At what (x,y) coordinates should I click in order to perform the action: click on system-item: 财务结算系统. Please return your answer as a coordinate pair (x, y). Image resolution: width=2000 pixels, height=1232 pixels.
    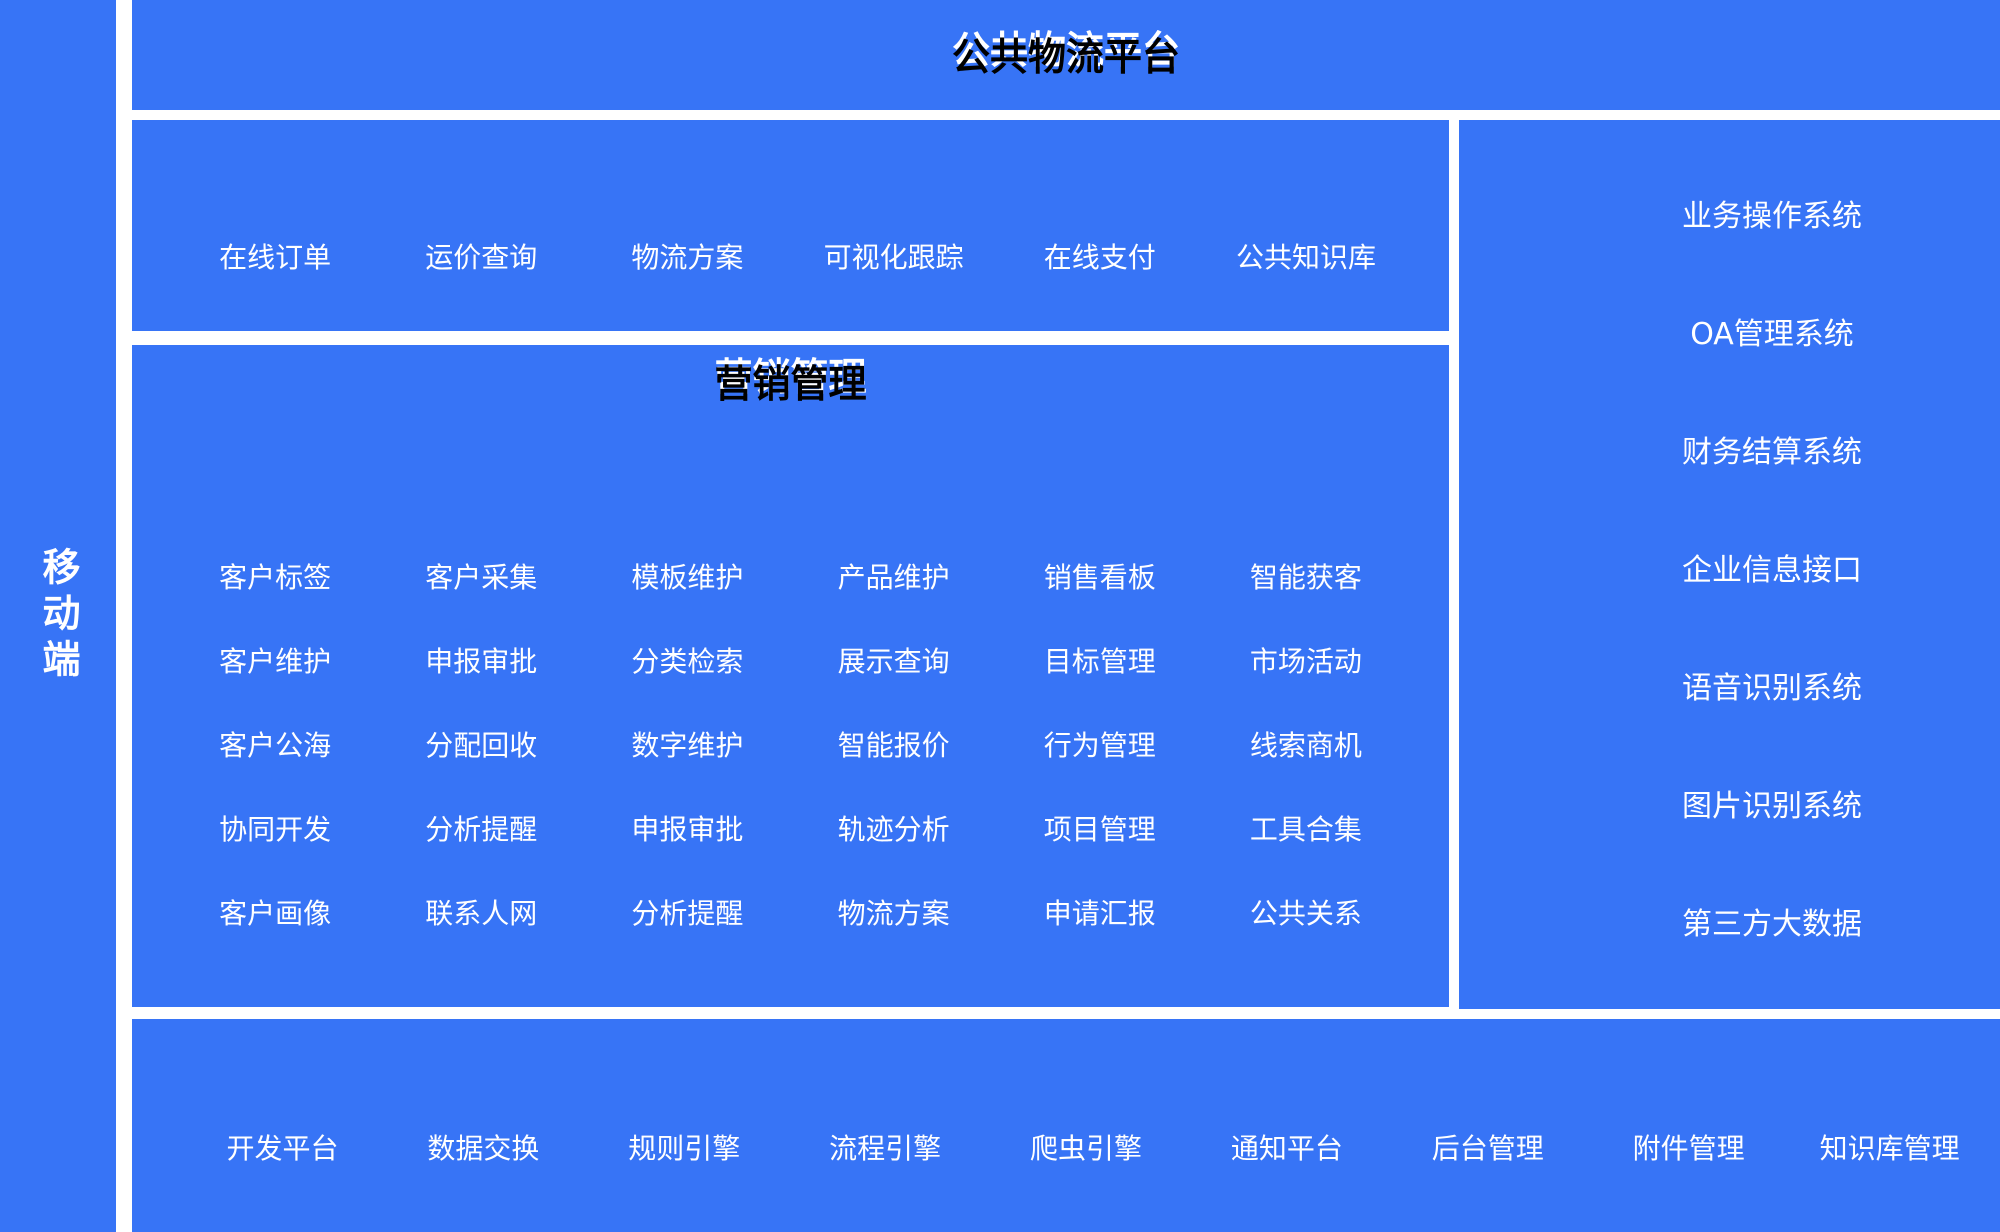
    Looking at the image, I should click on (1772, 452).